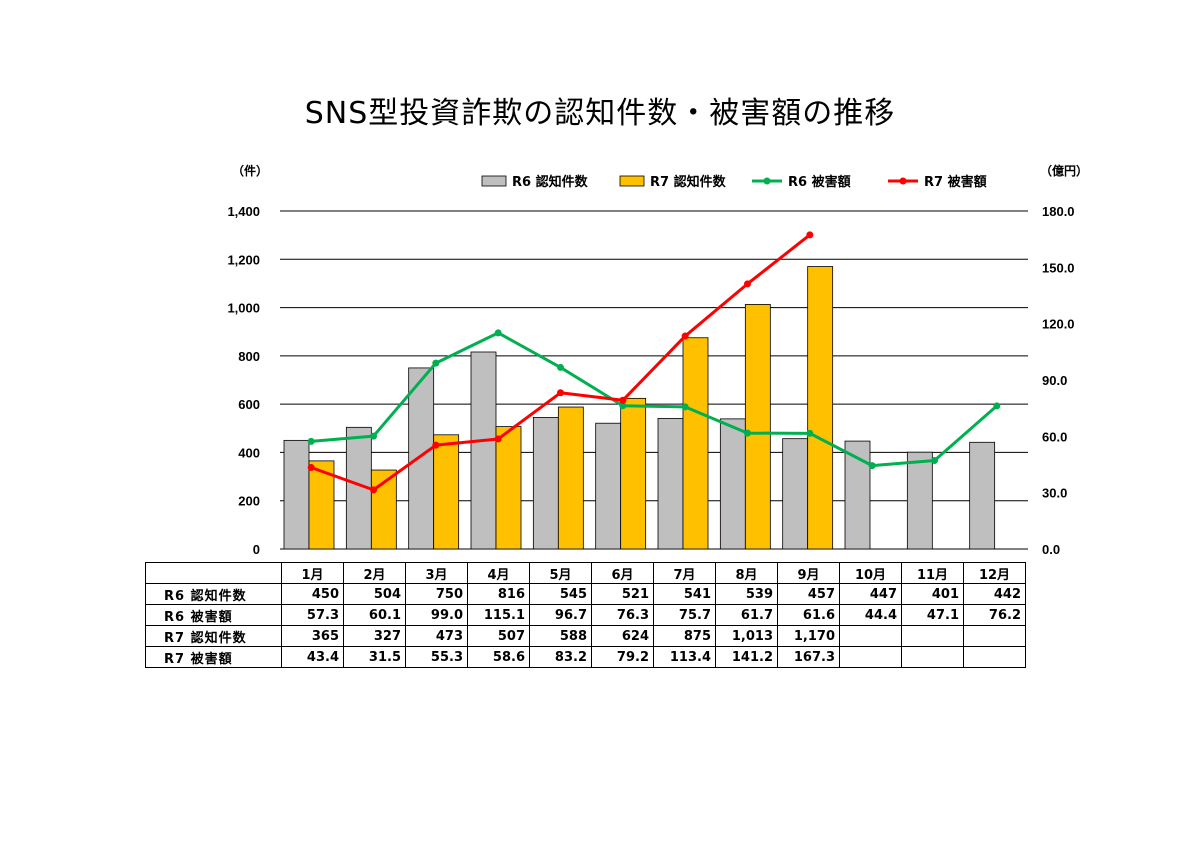  What do you see at coordinates (622, 657) in the screenshot?
I see `table-cell: 79.2` at bounding box center [622, 657].